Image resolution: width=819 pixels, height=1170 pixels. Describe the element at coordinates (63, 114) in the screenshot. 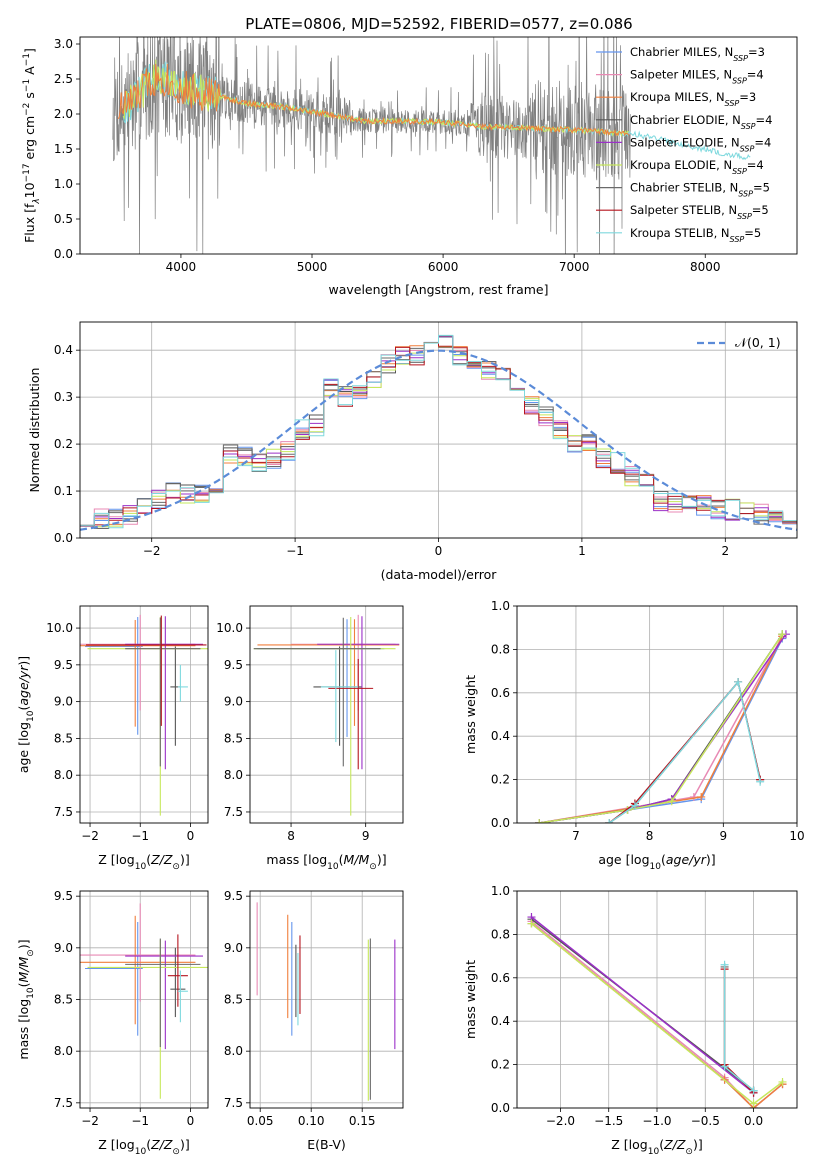

I see `y-tick-label: 2.0` at that location.